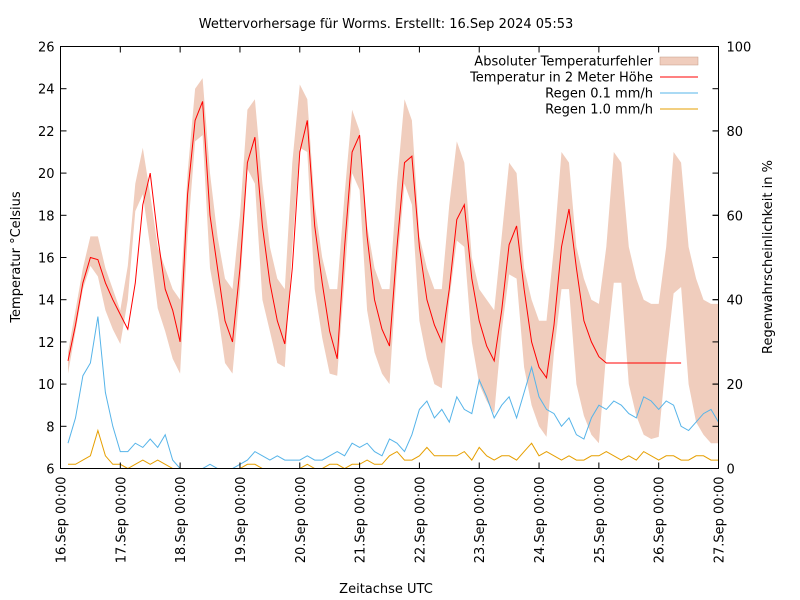 This screenshot has height=600, width=800. What do you see at coordinates (46, 132) in the screenshot?
I see `y-tick-label: 22` at bounding box center [46, 132].